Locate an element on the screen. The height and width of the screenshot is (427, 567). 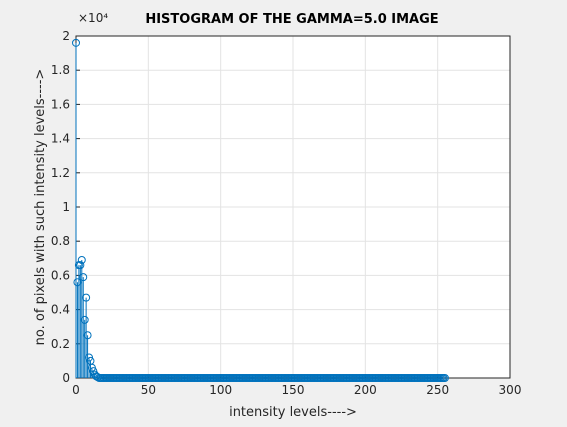
x-tick-label: 300 is located at coordinates (510, 390).